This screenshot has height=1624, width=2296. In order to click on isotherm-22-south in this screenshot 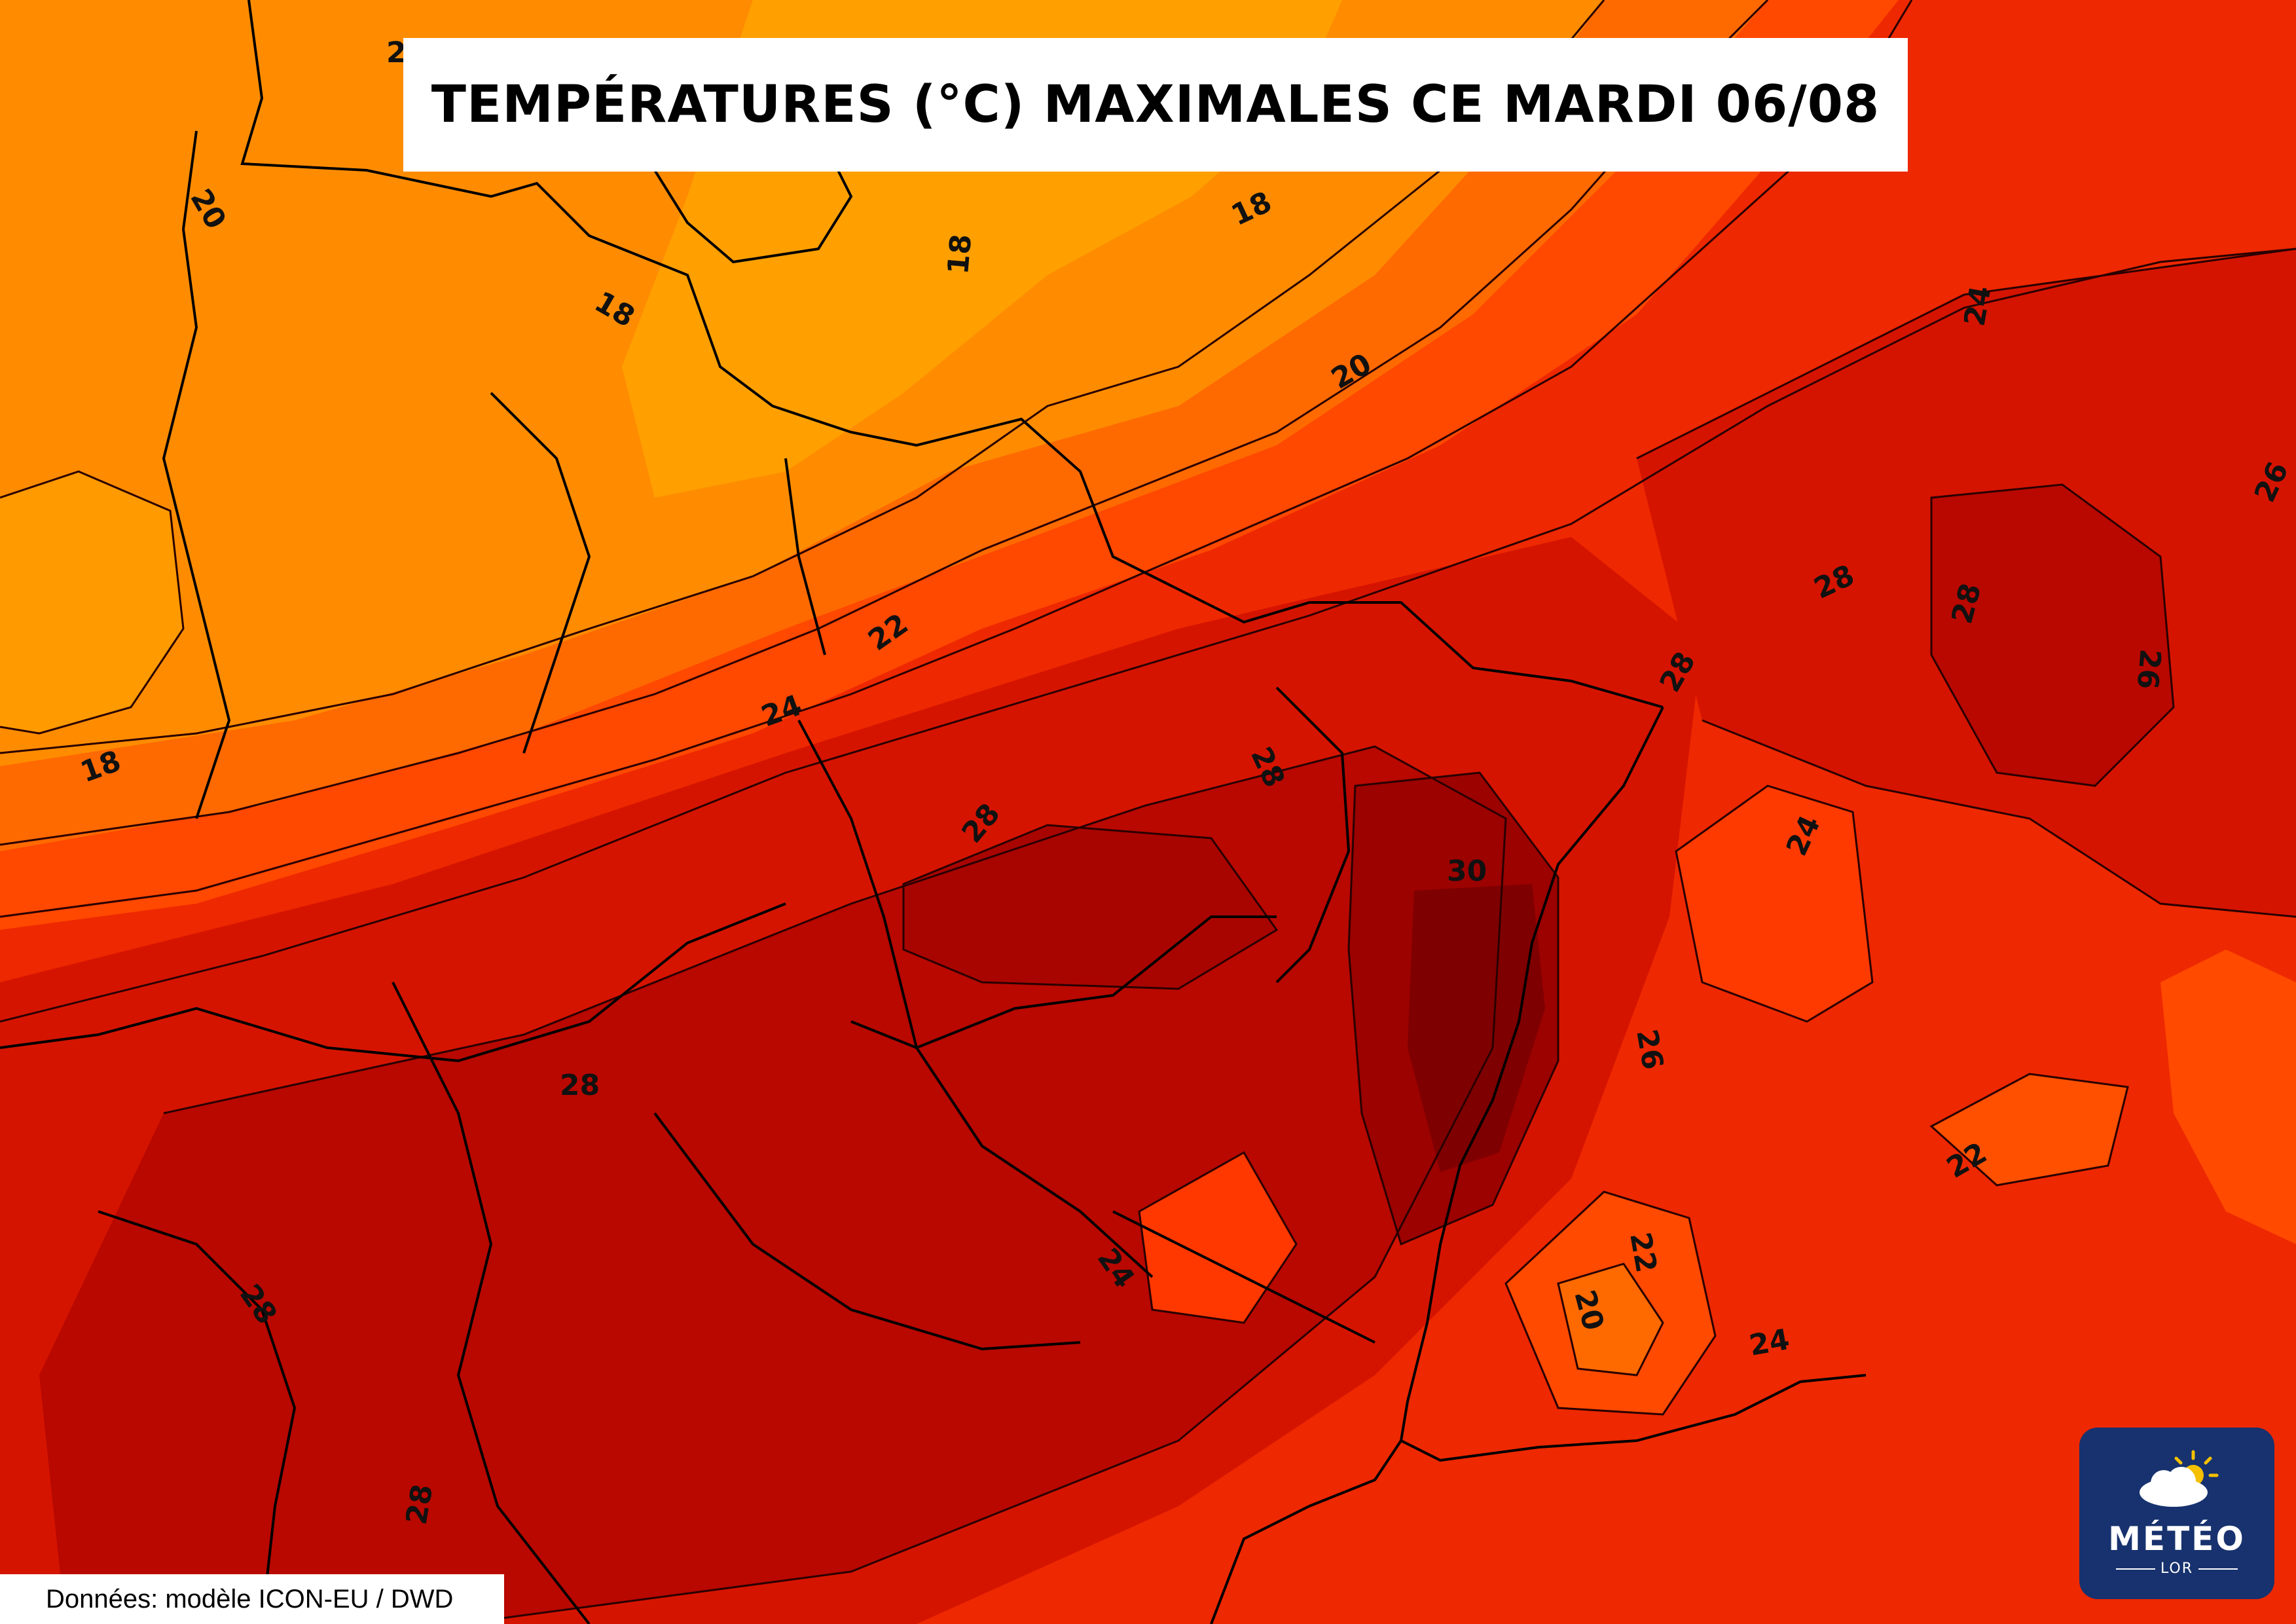, I will do `click(1610, 1303)`.